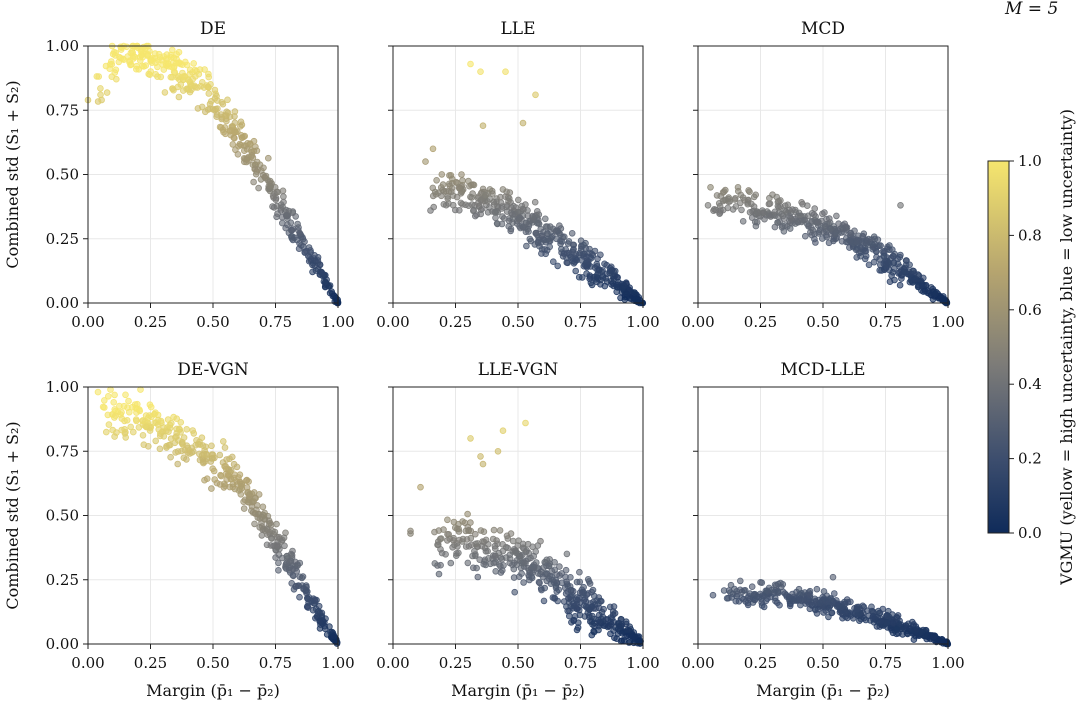 This screenshot has height=713, width=1079. I want to click on y-tick-label: 0.00, so click(62, 644).